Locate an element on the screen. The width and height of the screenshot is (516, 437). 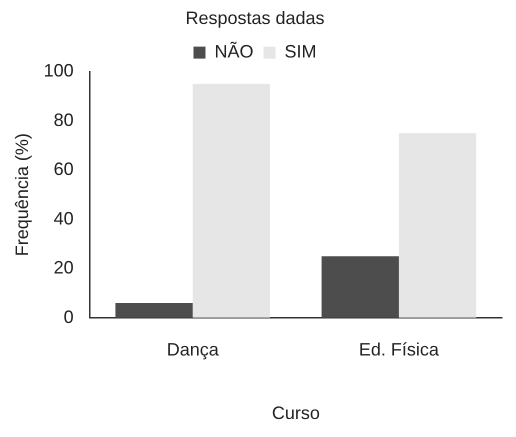
y-axis-title: Frequência (%) is located at coordinates (22, 194).